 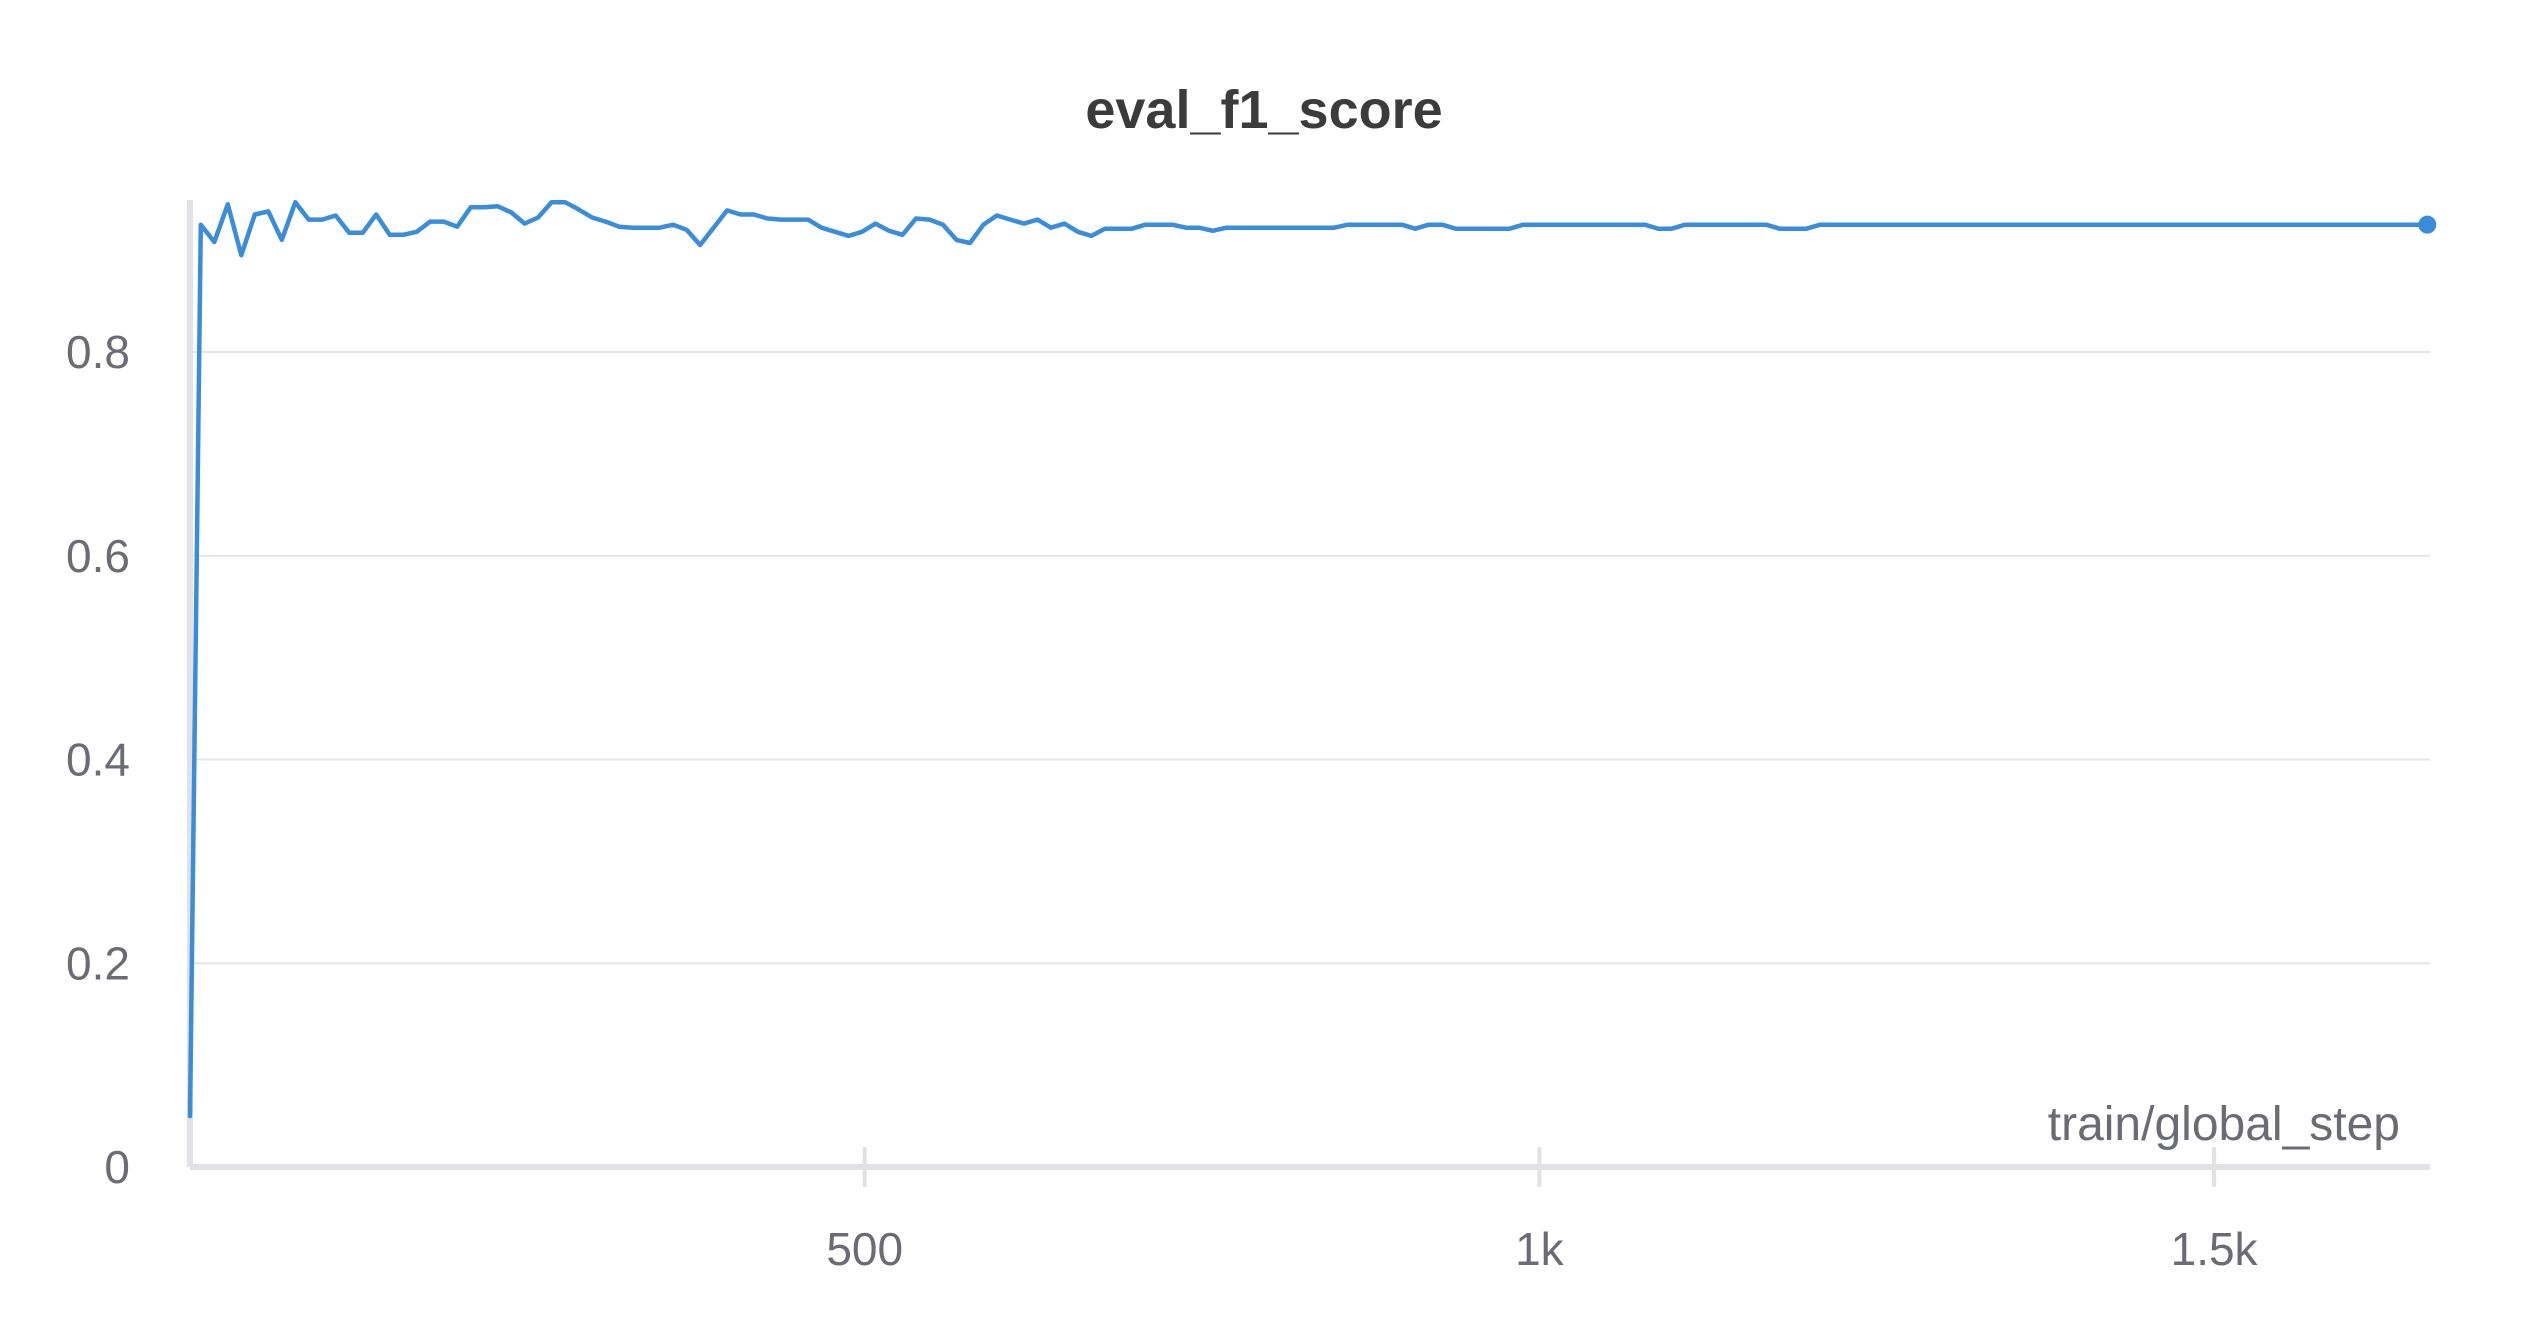 I want to click on y-tick-label: 0.6, so click(x=98, y=556).